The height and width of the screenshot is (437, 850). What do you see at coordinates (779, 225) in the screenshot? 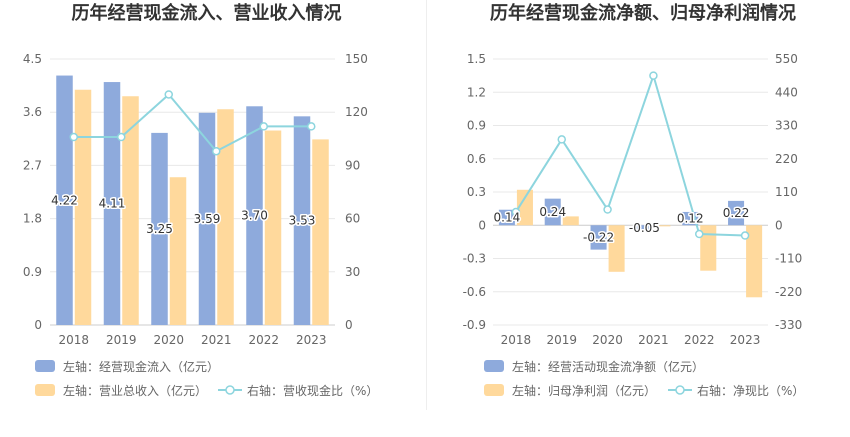
I see `right-chart-right-tick-label: 0` at bounding box center [779, 225].